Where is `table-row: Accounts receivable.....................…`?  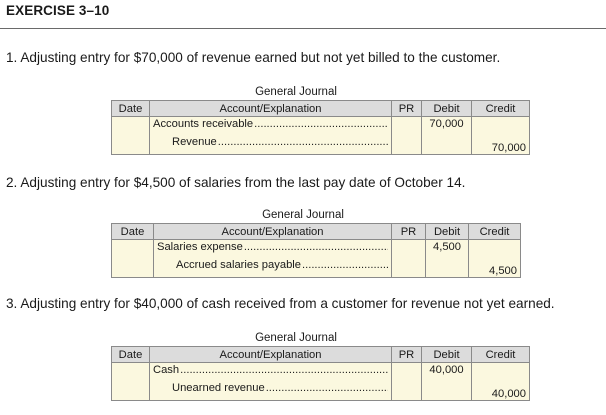 table-row: Accounts receivable.....................… is located at coordinates (320, 126).